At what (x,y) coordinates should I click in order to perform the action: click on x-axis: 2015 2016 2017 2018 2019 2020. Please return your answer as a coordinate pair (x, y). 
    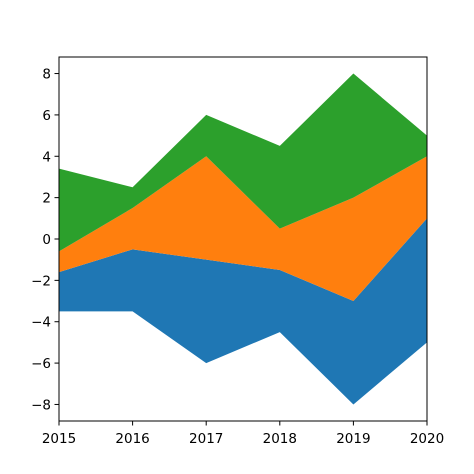
    Looking at the image, I should click on (243, 434).